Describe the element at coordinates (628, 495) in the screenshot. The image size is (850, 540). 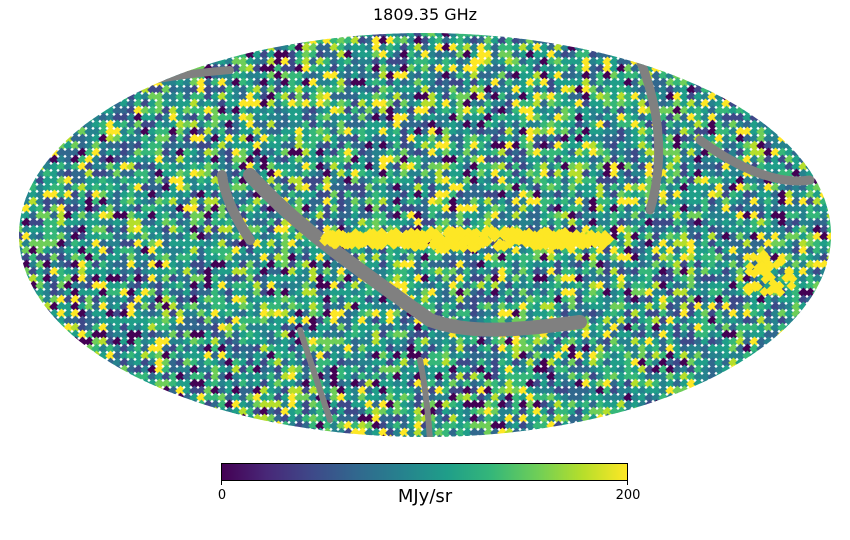
I see `colorbar-max-label: 200` at that location.